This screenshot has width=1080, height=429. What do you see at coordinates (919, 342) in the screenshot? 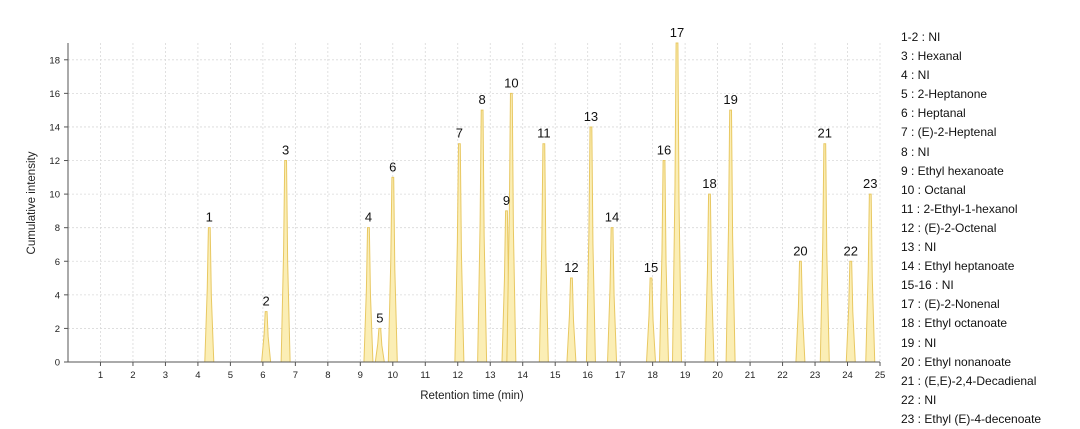
I see `legend-entry: 19 : NI` at bounding box center [919, 342].